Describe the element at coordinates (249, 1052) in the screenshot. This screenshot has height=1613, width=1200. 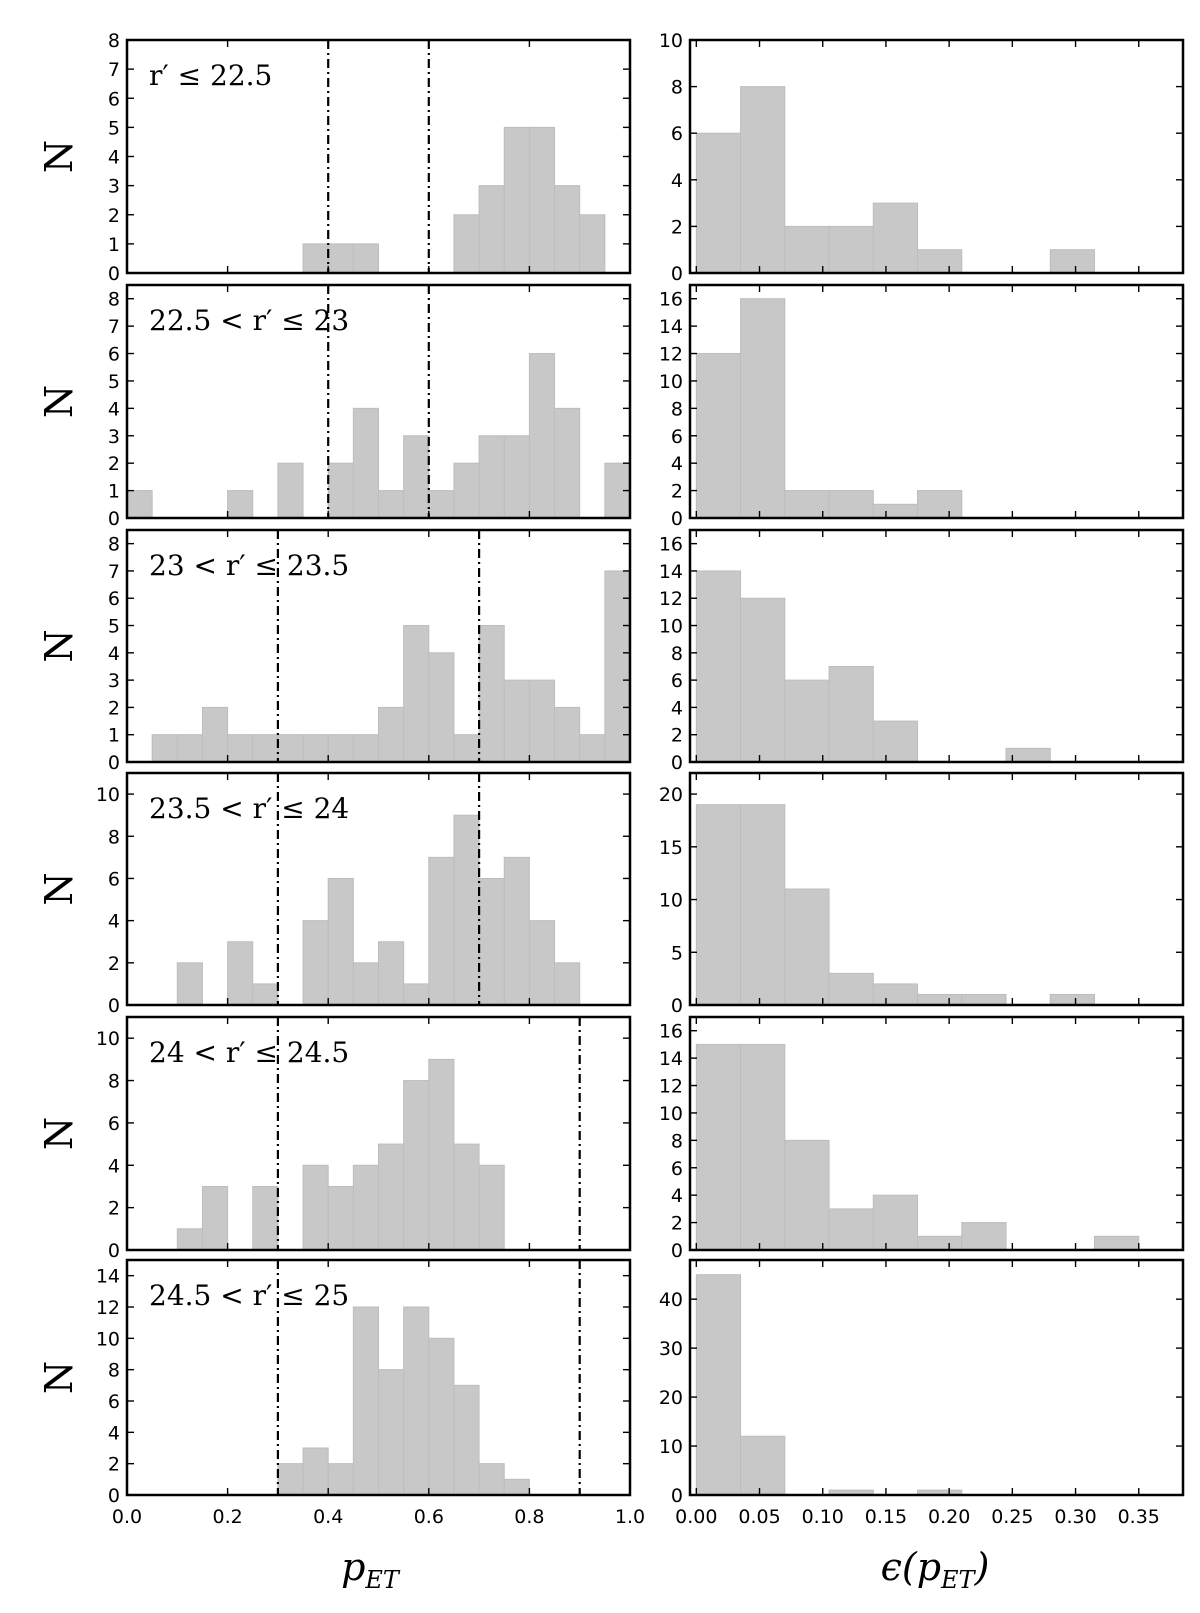
I see `panel-label: 24 < r′ ≤ 24.5` at that location.